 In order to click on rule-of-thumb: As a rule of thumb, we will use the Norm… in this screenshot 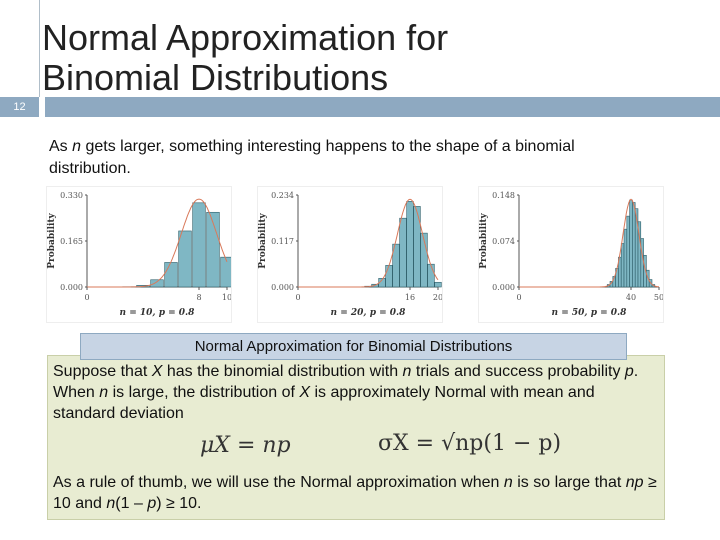, I will do `click(358, 493)`.